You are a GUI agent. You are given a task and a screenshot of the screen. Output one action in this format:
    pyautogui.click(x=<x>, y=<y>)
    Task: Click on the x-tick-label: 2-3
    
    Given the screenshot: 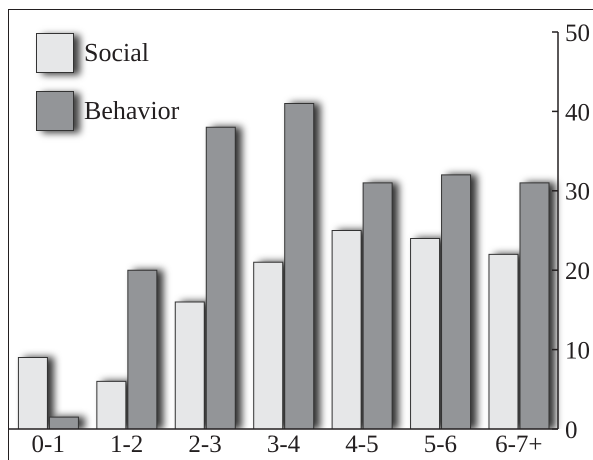 What is the action you would take?
    pyautogui.click(x=205, y=444)
    